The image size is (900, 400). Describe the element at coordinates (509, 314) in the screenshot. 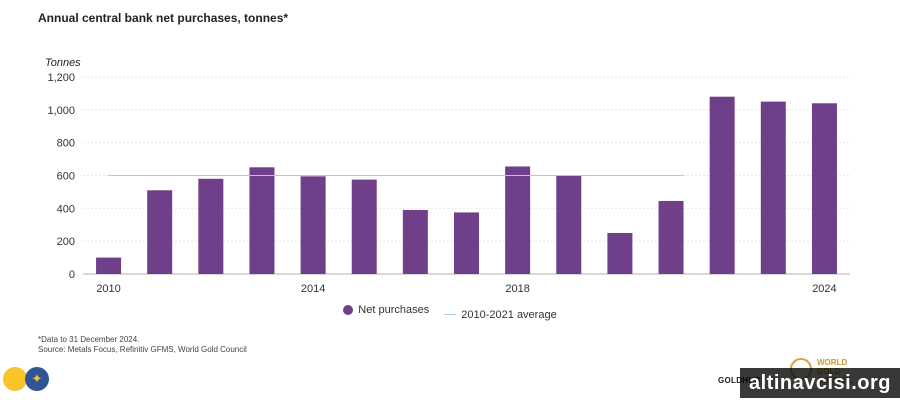

I see `legend-label-average: 2010-2021 average` at that location.